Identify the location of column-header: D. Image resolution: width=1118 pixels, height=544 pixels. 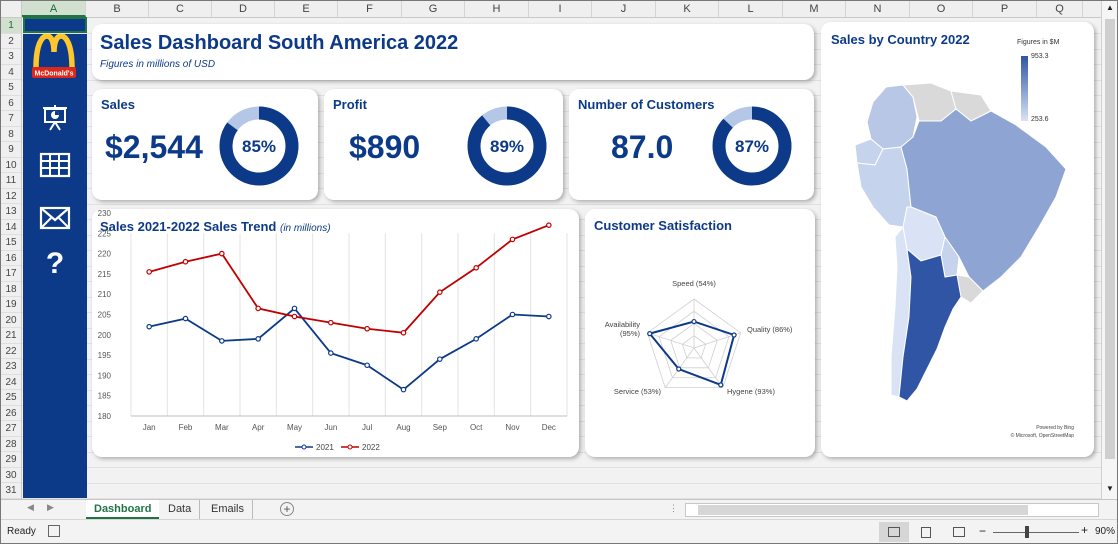
(243, 9).